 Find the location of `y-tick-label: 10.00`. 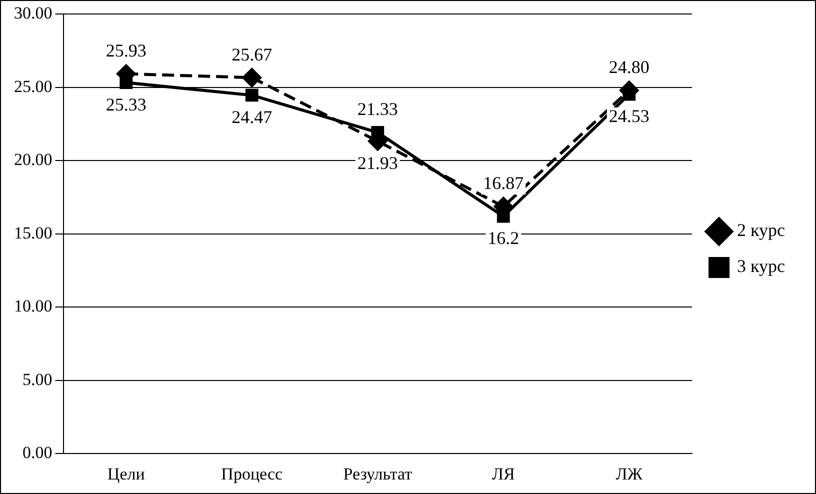

y-tick-label: 10.00 is located at coordinates (33, 306).